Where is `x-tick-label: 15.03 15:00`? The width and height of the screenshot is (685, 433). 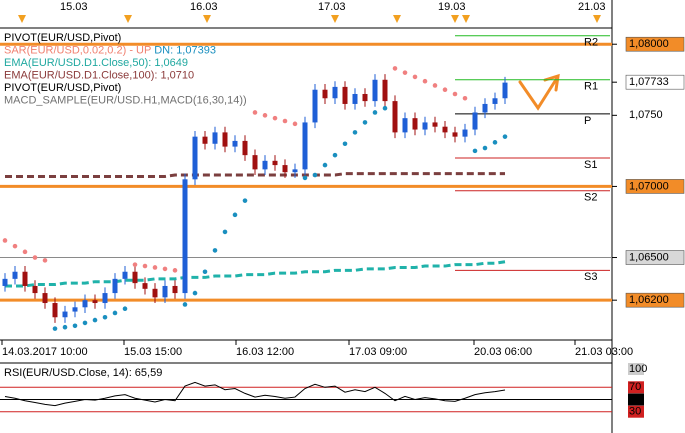 x-tick-label: 15.03 15:00 is located at coordinates (153, 352).